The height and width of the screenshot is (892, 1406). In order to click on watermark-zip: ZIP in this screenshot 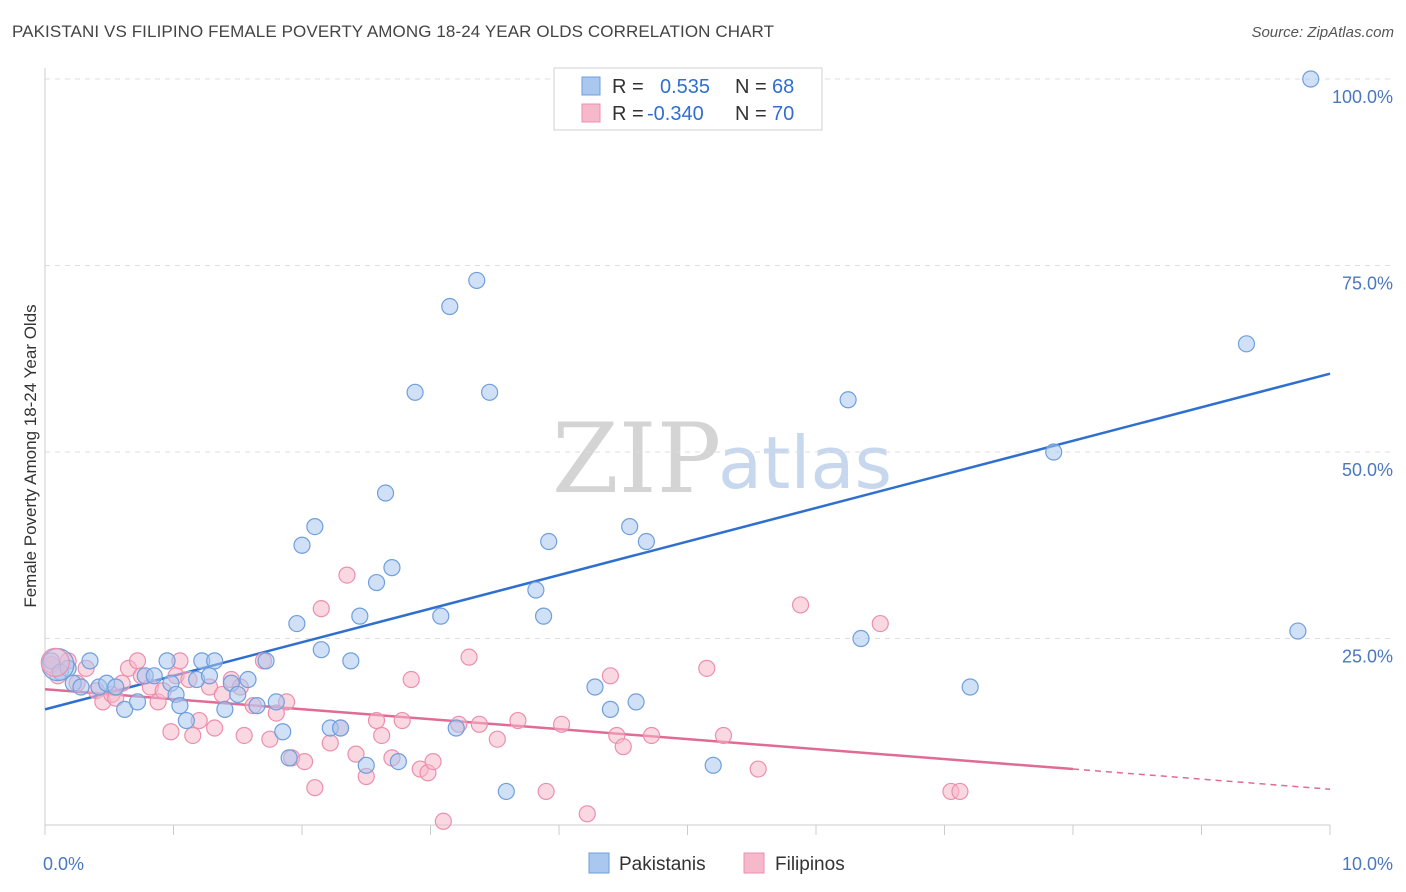, I will do `click(636, 459)`.